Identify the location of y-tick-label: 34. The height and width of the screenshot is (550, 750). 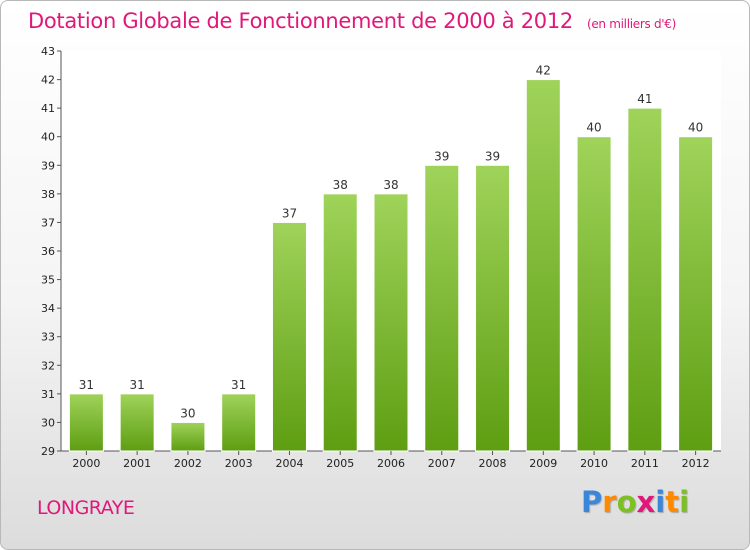
(48, 308).